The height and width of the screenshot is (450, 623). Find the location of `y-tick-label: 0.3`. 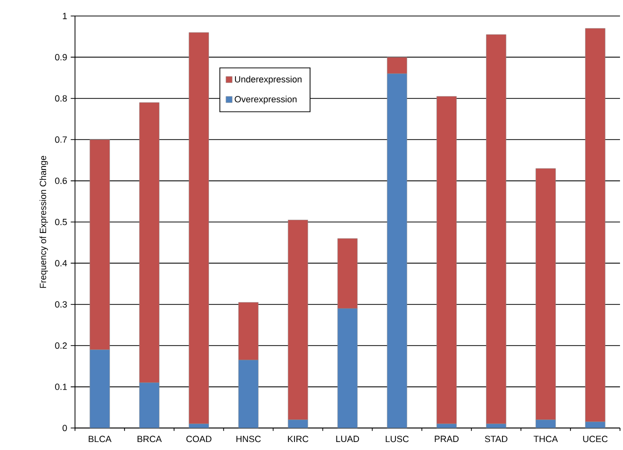

y-tick-label: 0.3 is located at coordinates (61, 304).